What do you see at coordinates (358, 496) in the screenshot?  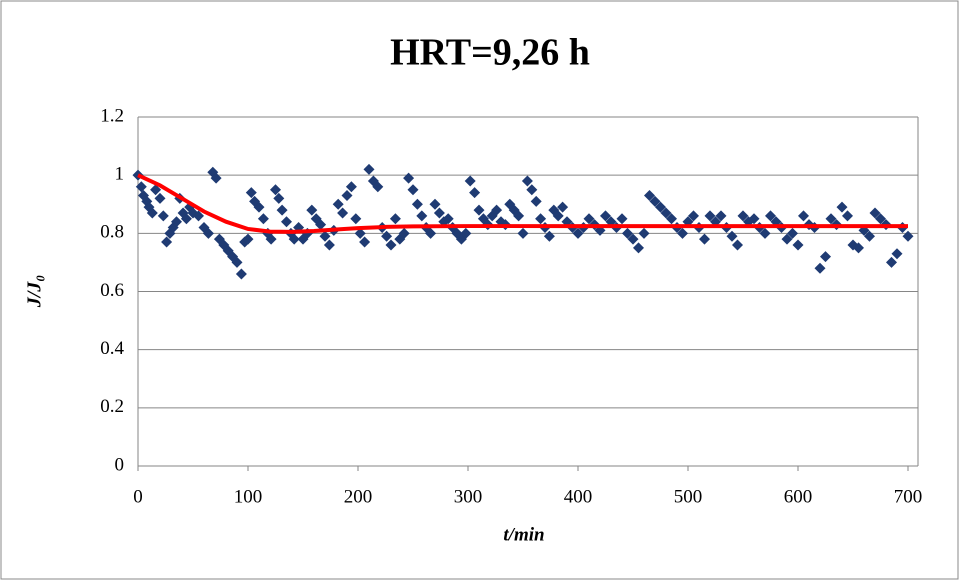 I see `x-tick-label: 200` at bounding box center [358, 496].